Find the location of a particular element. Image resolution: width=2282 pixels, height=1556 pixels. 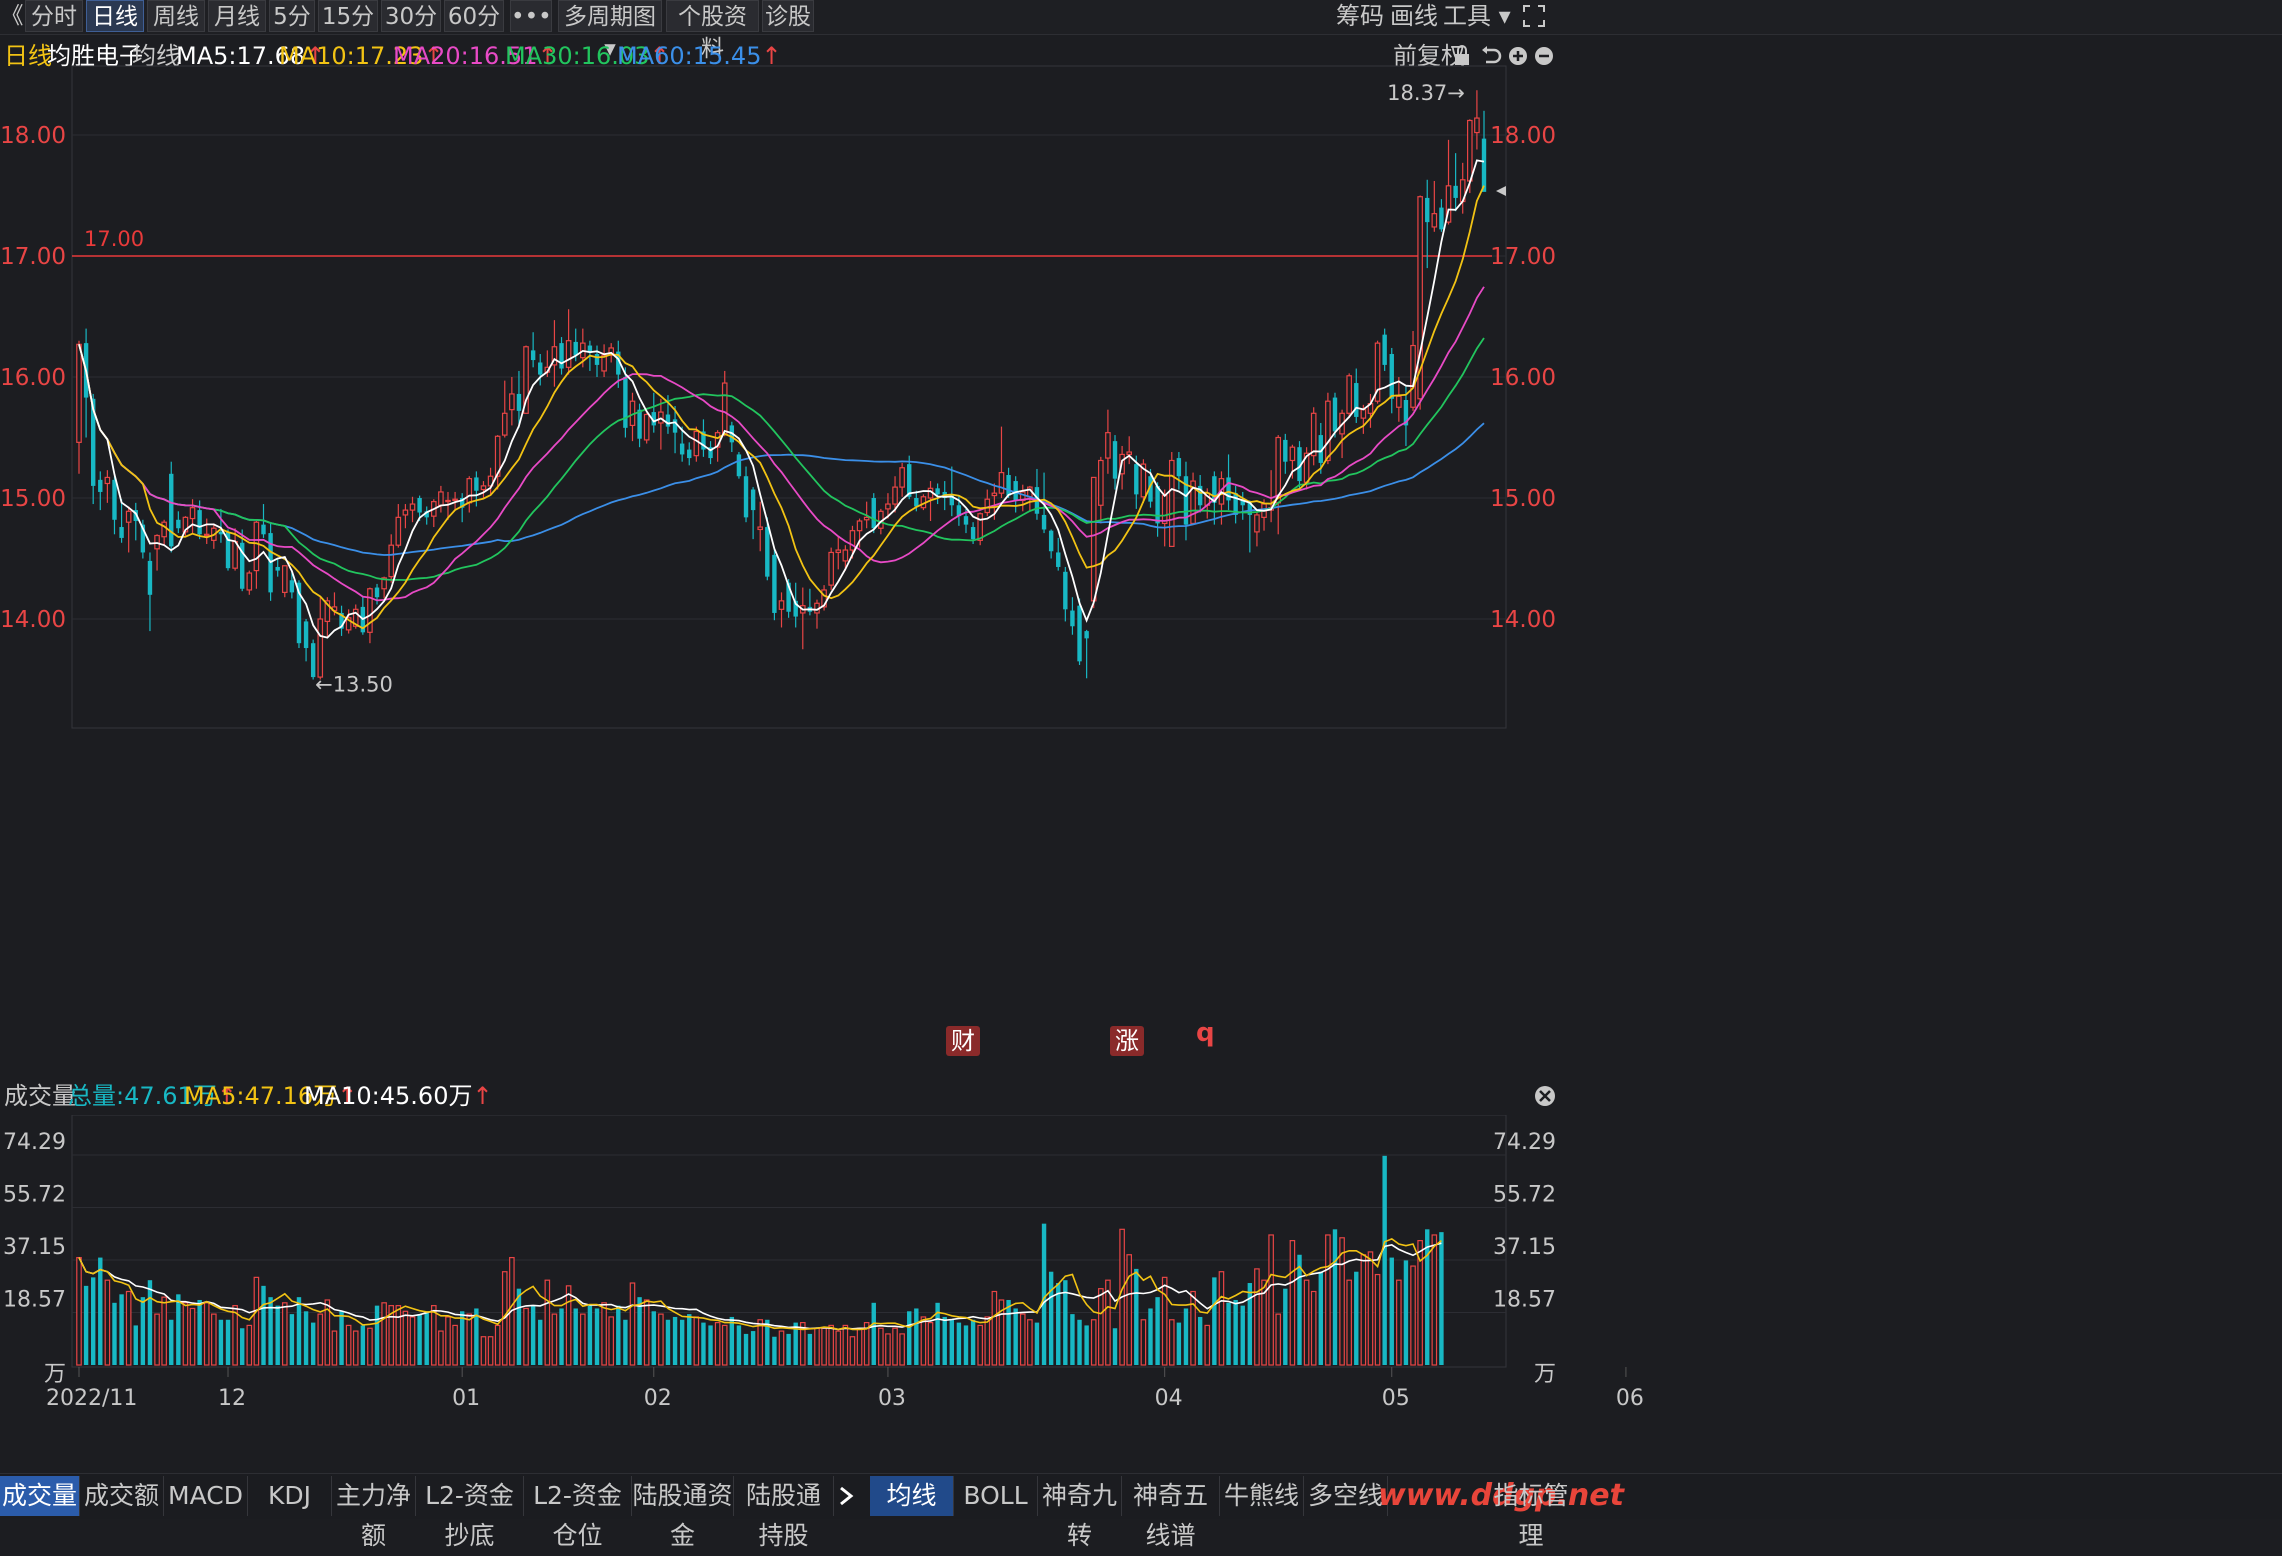

back-icon: 《 is located at coordinates (12, 16).